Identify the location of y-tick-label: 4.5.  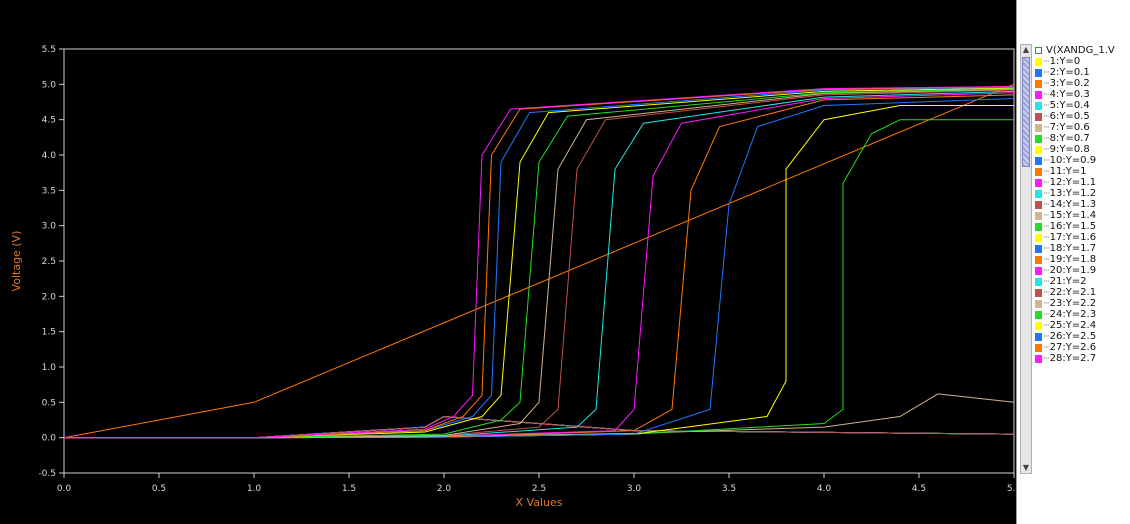
(49, 121).